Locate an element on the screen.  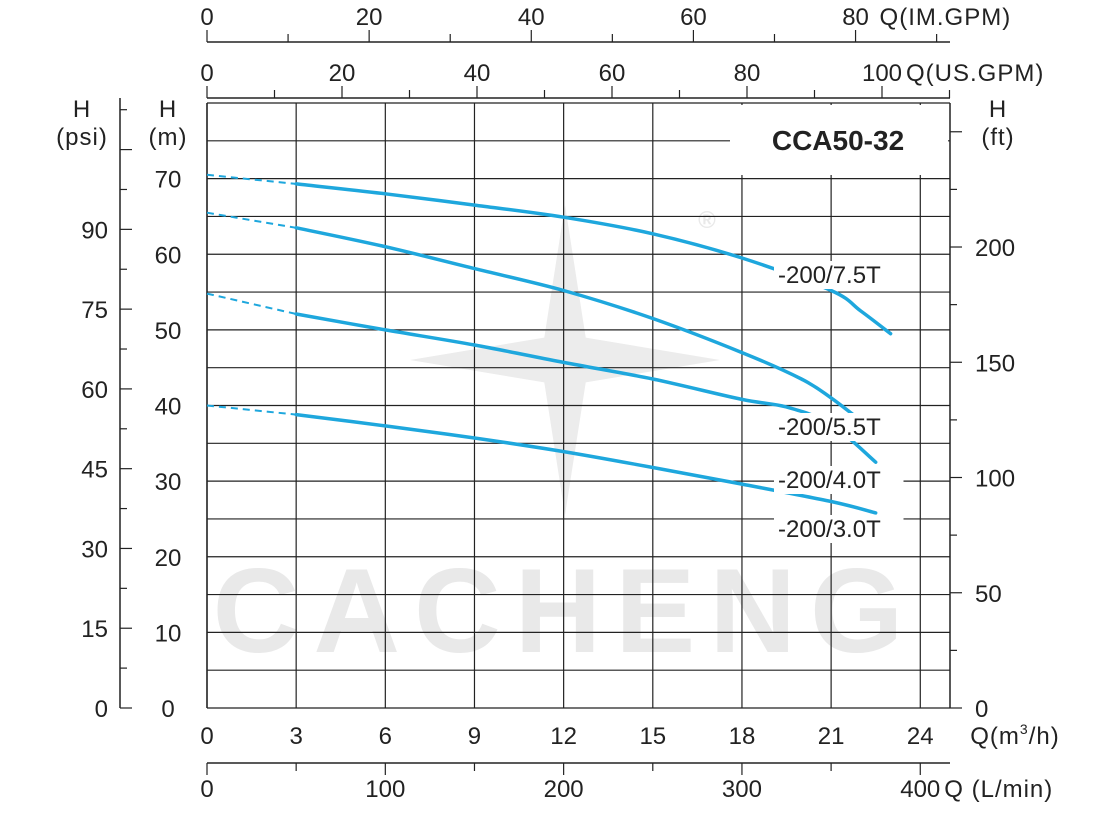
psi-tick-label: 0 is located at coordinates (101, 709).